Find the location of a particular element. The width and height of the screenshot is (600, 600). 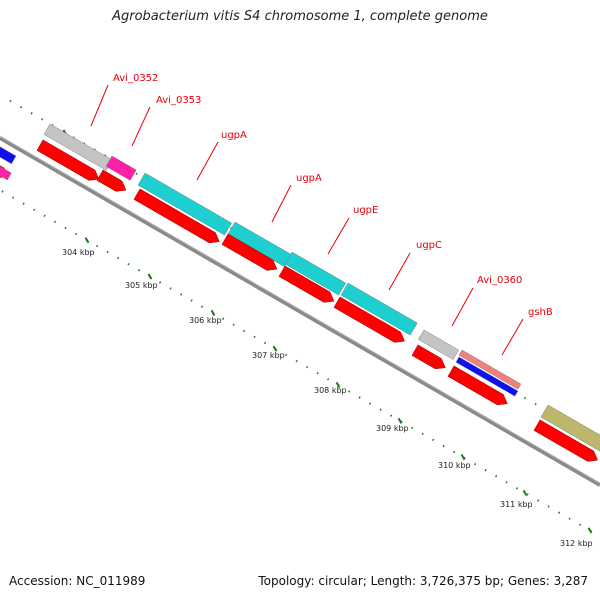

scale-label: 310 kbp is located at coordinates (454, 465).